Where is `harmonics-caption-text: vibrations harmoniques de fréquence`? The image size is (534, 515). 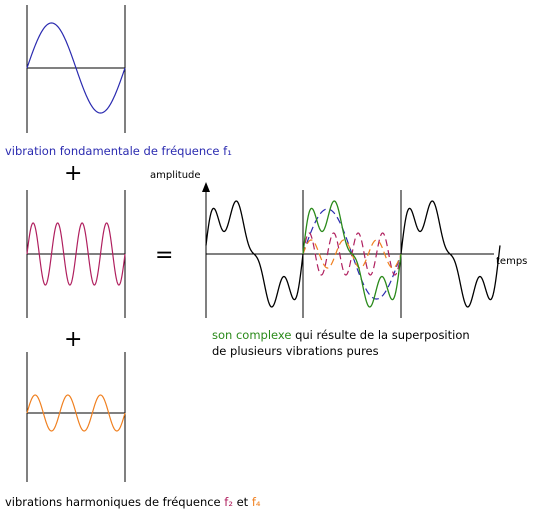 harmonics-caption-text: vibrations harmoniques de fréquence is located at coordinates (114, 502).